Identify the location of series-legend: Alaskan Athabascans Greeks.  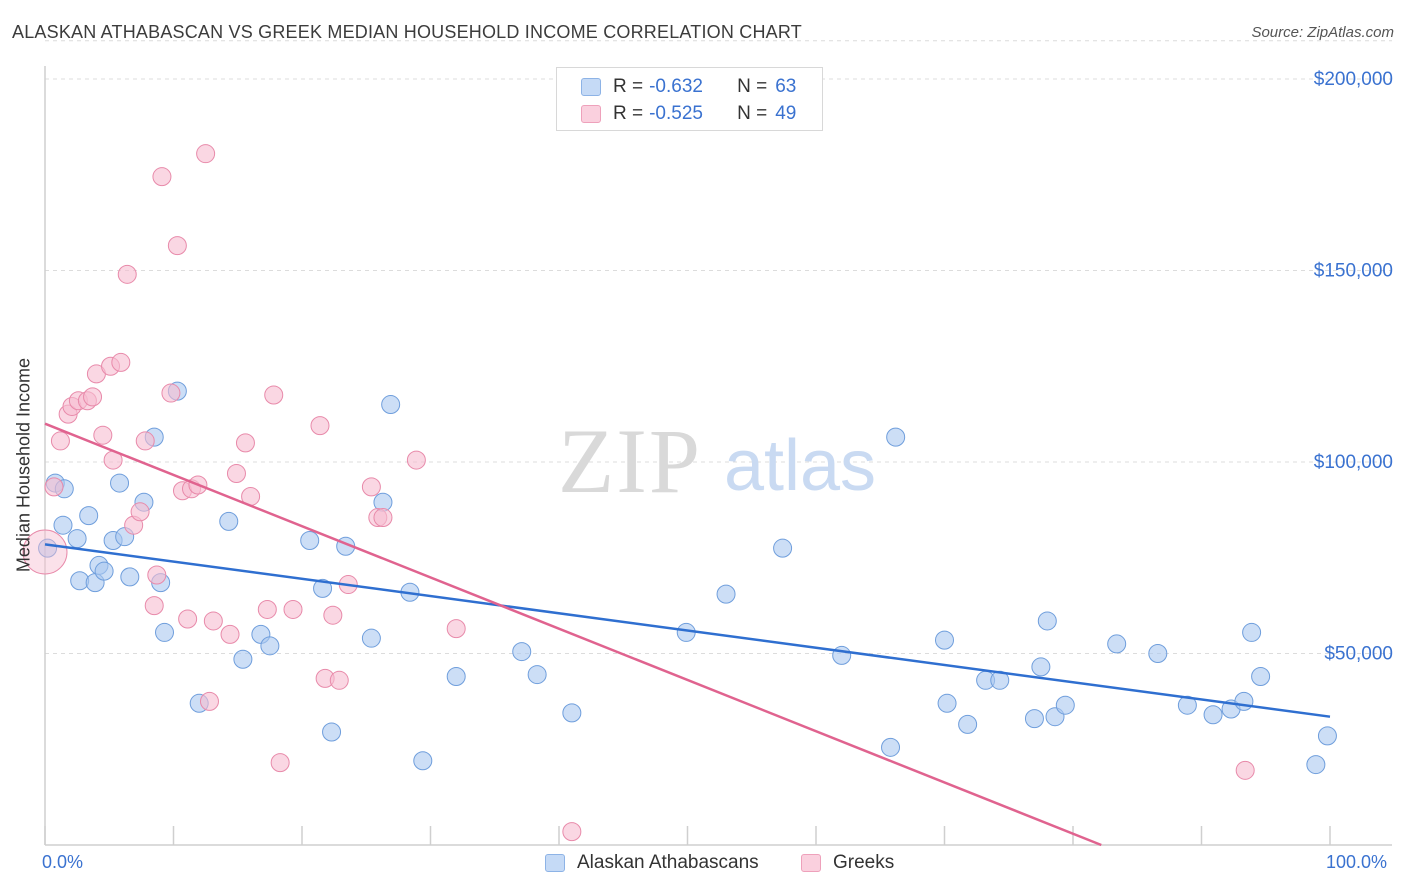
(703, 865).